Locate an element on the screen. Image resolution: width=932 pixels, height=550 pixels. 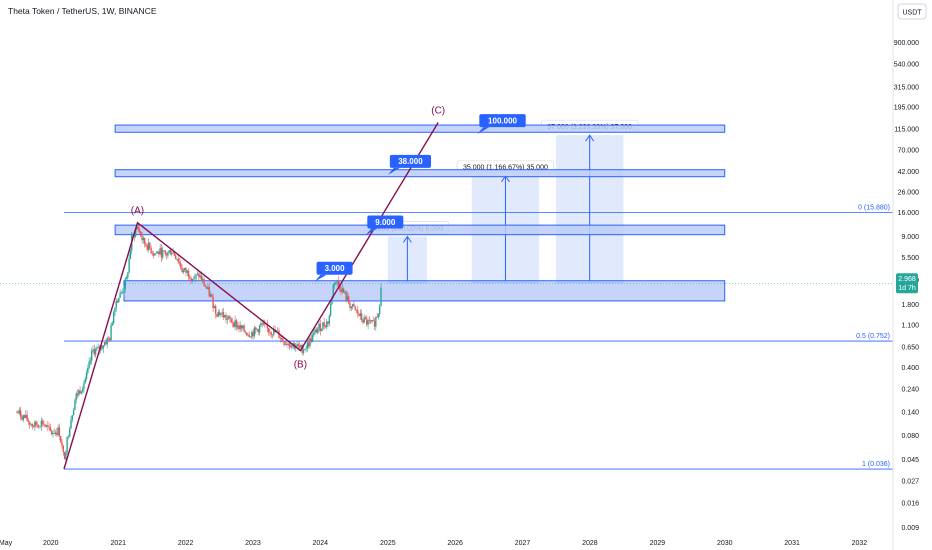
currency-button-frame is located at coordinates (912, 11).